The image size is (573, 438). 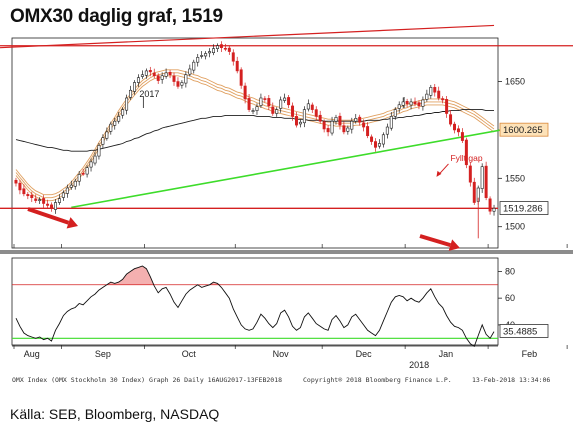 What do you see at coordinates (149, 94) in the screenshot?
I see `year-label-2017: 2017` at bounding box center [149, 94].